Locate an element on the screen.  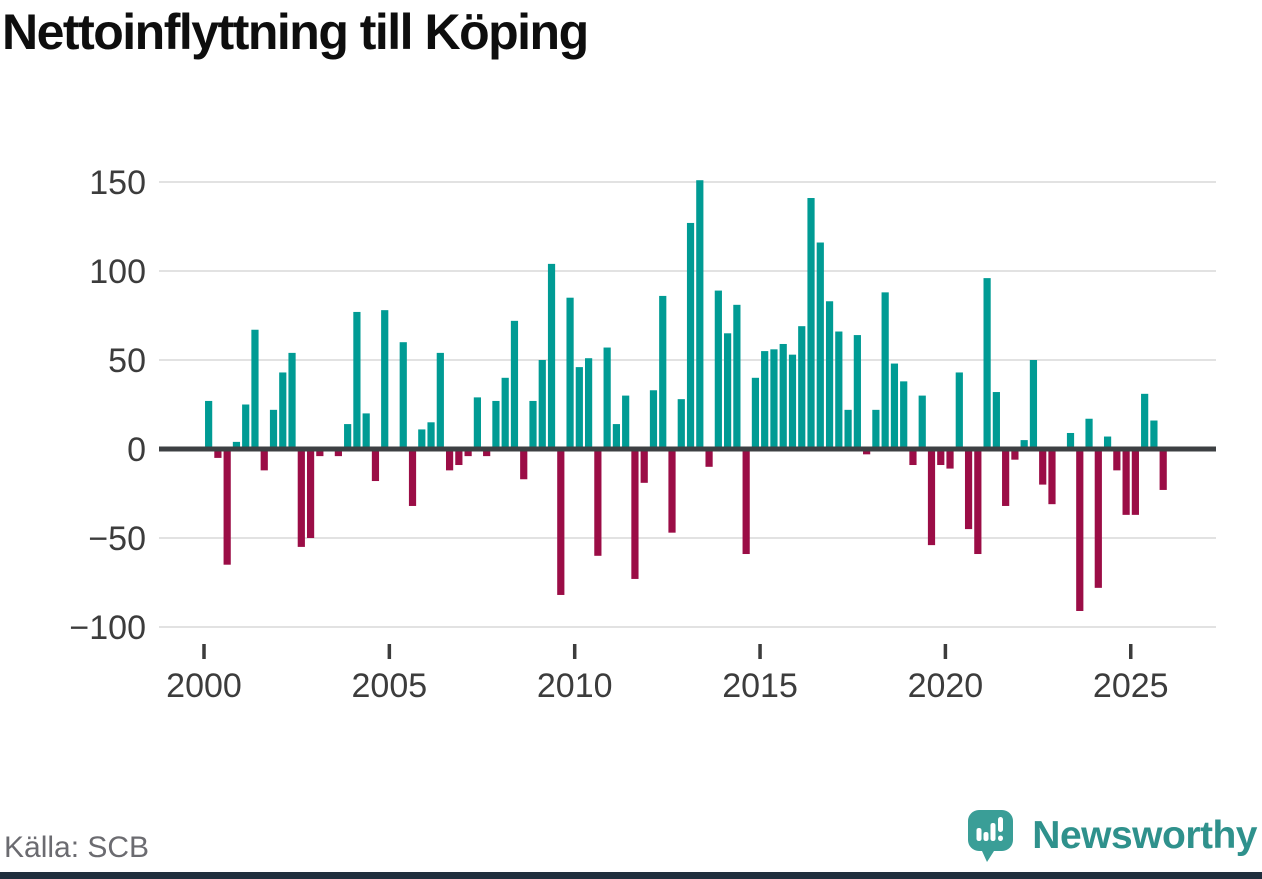
bar-2017-Q4 is located at coordinates (867, 452).